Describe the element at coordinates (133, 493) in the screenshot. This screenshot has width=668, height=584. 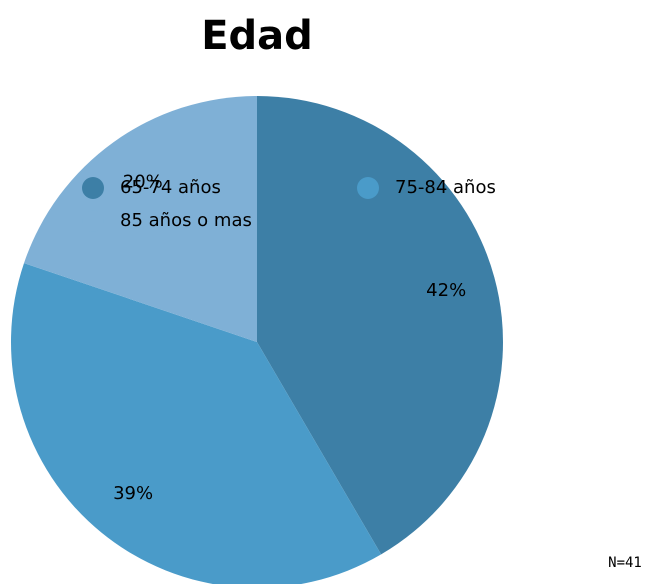
I see `data-label: 39%` at that location.